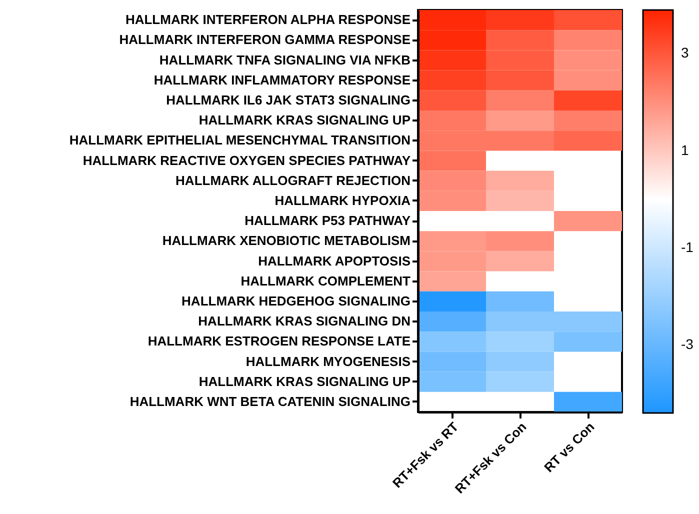  What do you see at coordinates (685, 52) in the screenshot?
I see `color-bar-label: 3` at bounding box center [685, 52].